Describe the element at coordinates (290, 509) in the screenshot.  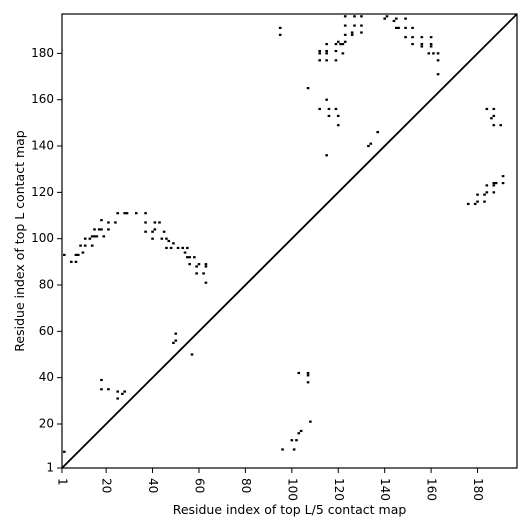
I see `x-axis-label: Residue index of top L/5 contact map` at that location.